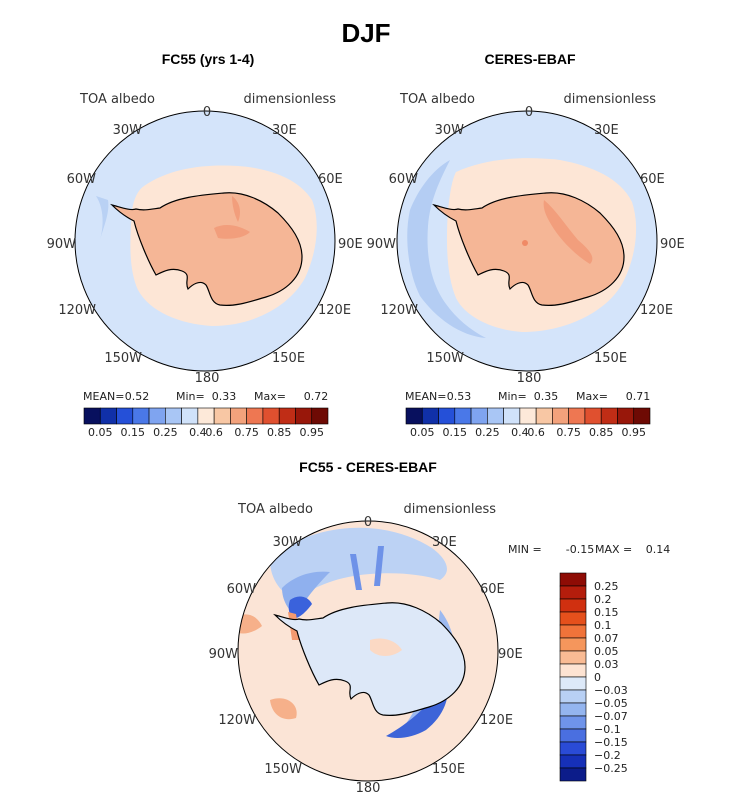  I want to click on panel-title: CERES-EBAF, so click(529, 59).